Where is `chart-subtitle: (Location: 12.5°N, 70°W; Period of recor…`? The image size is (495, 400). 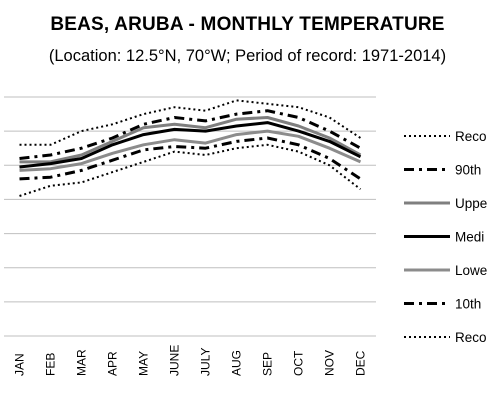 chart-subtitle: (Location: 12.5°N, 70°W; Period of recor… is located at coordinates (247, 56).